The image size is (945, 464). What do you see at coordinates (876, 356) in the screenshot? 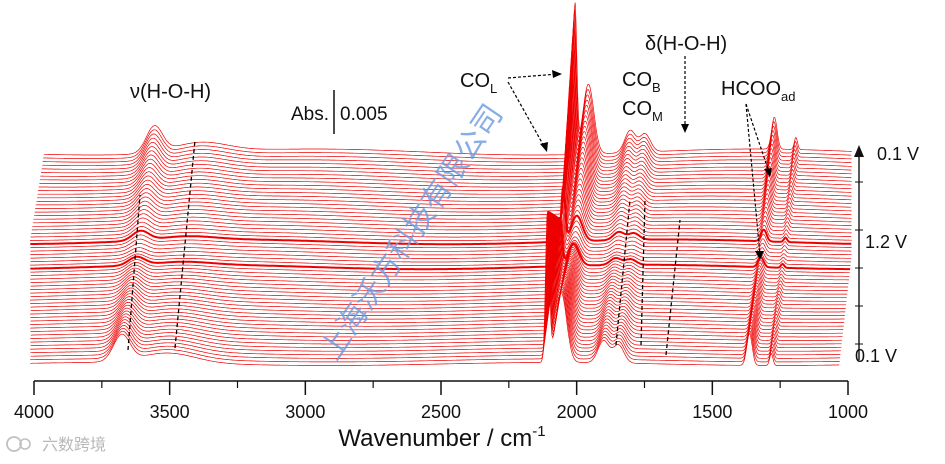
I see `potential-label-bottom: 0.1 V` at bounding box center [876, 356].